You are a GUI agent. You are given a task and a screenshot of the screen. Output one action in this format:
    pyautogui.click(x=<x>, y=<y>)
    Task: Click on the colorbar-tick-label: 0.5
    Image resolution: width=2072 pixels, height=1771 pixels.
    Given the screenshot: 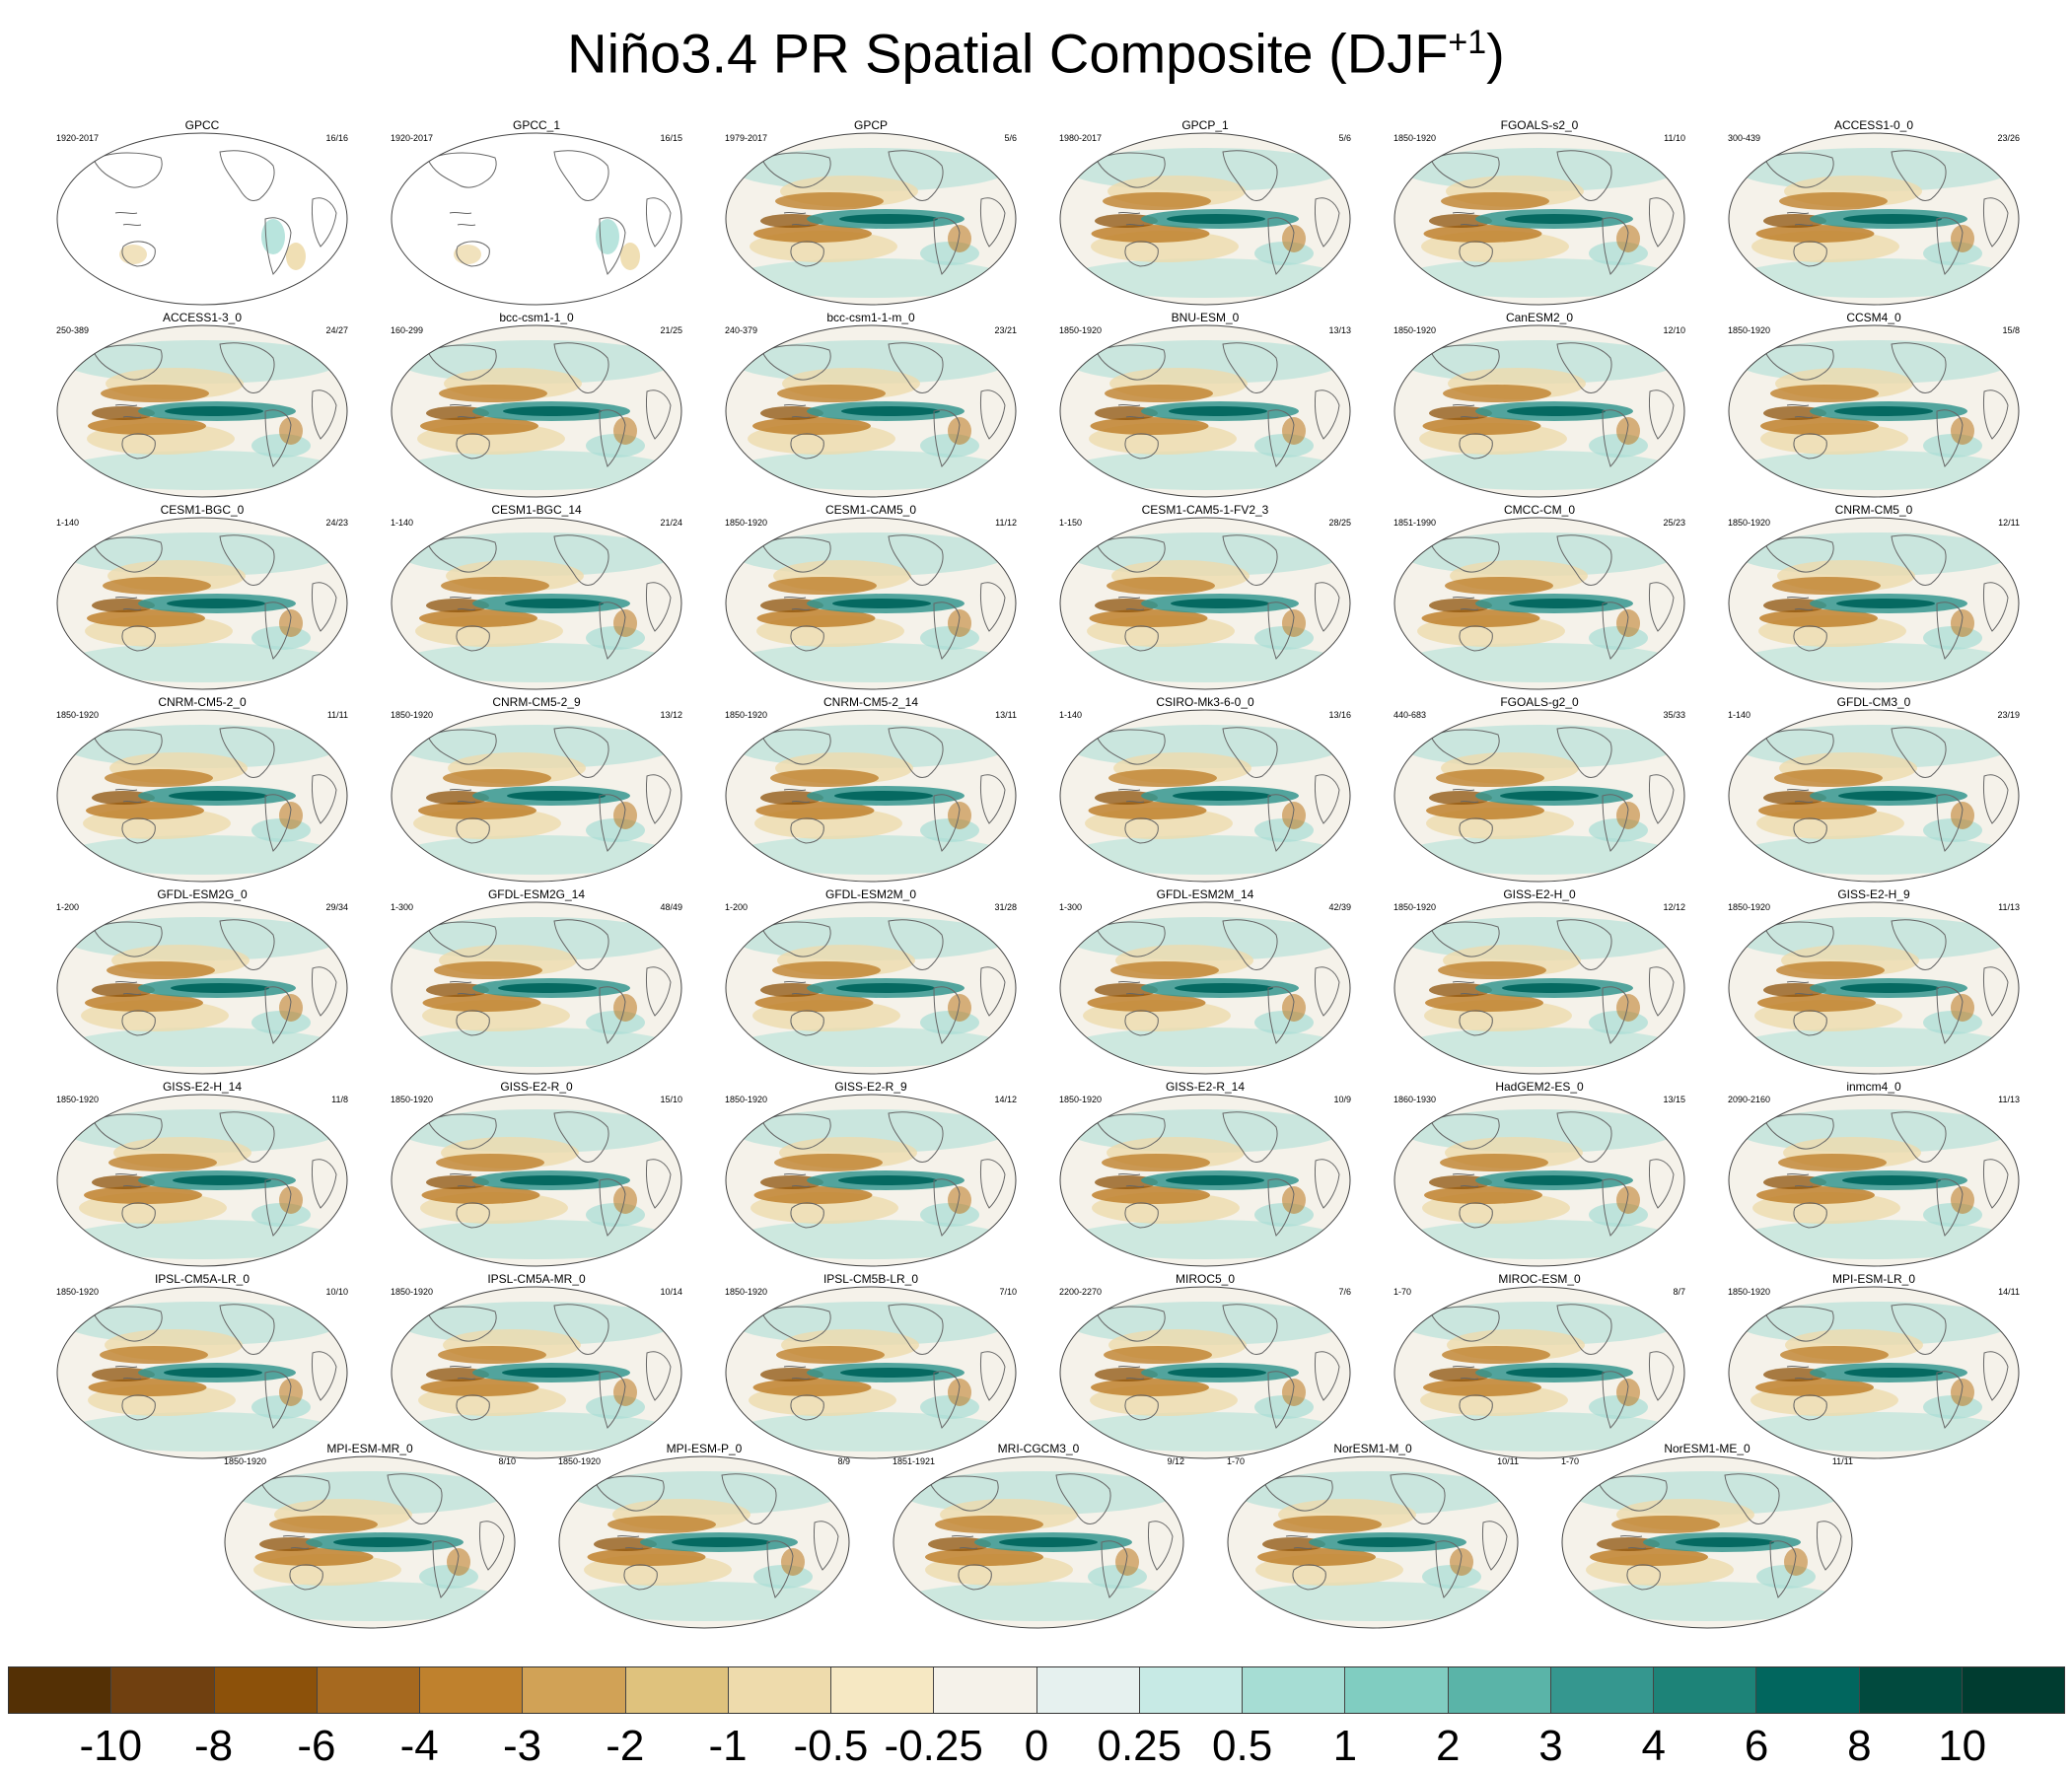 What is the action you would take?
    pyautogui.click(x=1242, y=1746)
    